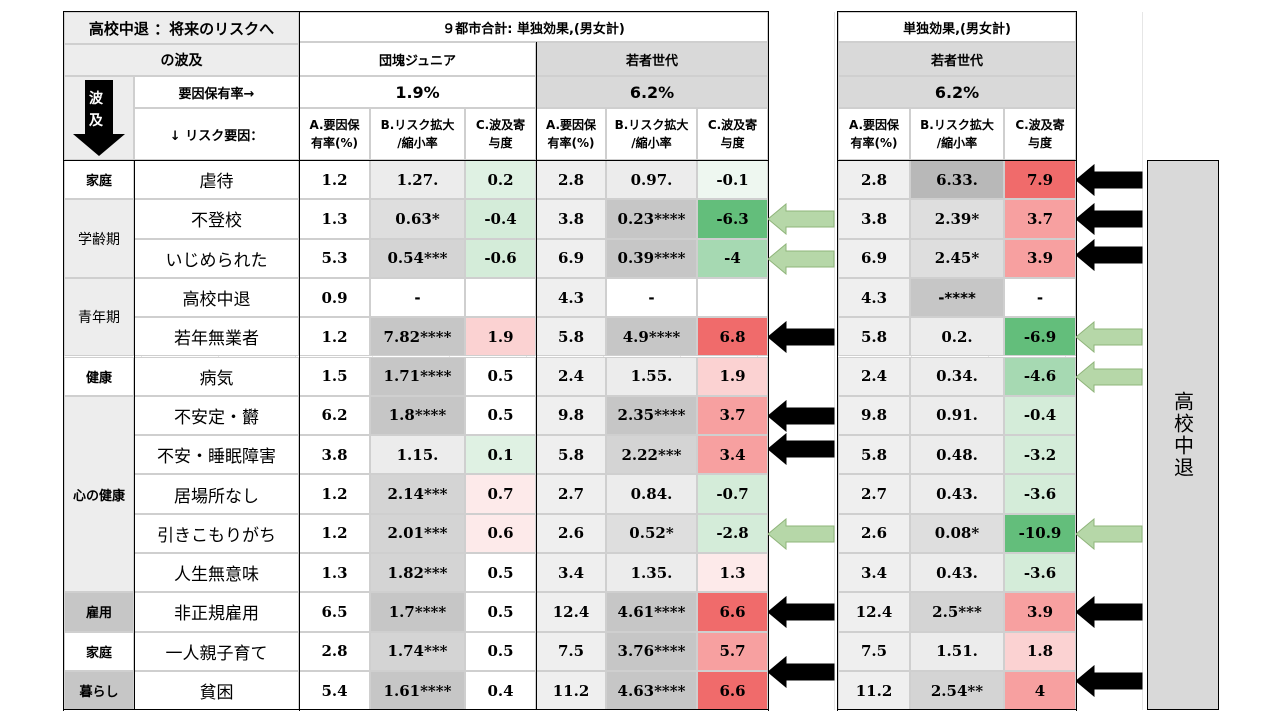 The image size is (1280, 720). What do you see at coordinates (874, 690) in the screenshot?
I see `z-col-a-value: 11.2` at bounding box center [874, 690].